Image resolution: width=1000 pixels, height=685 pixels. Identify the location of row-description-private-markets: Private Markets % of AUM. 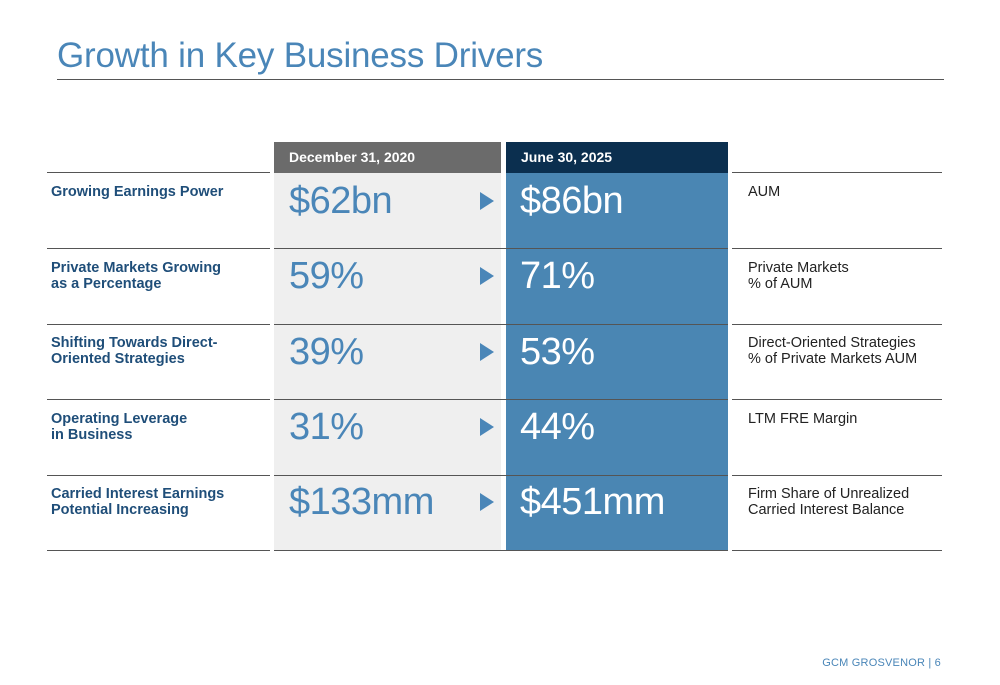
(798, 276).